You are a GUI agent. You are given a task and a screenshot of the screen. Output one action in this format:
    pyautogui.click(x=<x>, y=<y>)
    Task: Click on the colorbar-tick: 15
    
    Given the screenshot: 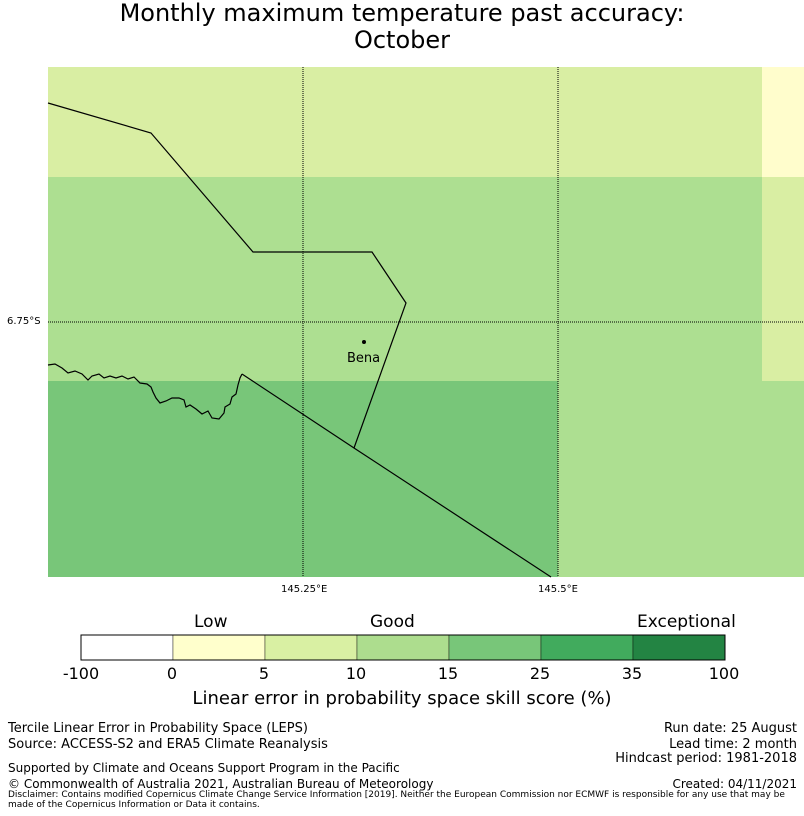 What is the action you would take?
    pyautogui.click(x=448, y=673)
    